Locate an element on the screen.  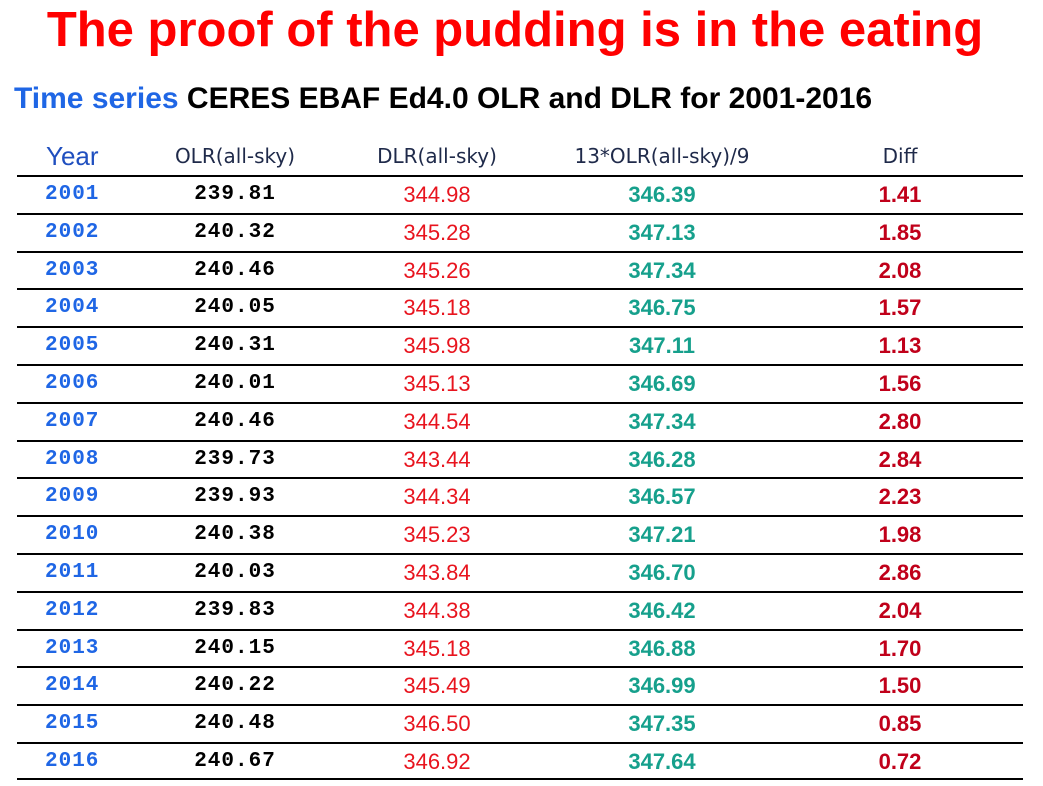
cell-year: 2007 is located at coordinates (72, 421).